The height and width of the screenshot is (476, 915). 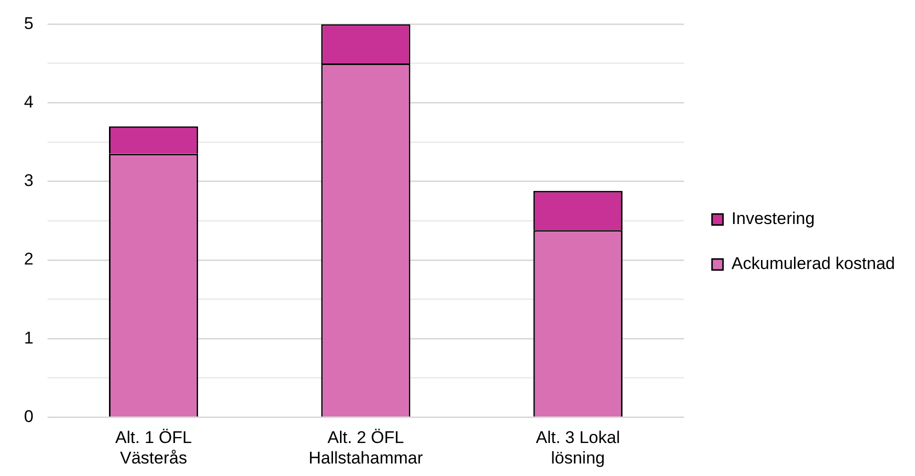 What do you see at coordinates (29, 102) in the screenshot?
I see `y-tick-label: 4` at bounding box center [29, 102].